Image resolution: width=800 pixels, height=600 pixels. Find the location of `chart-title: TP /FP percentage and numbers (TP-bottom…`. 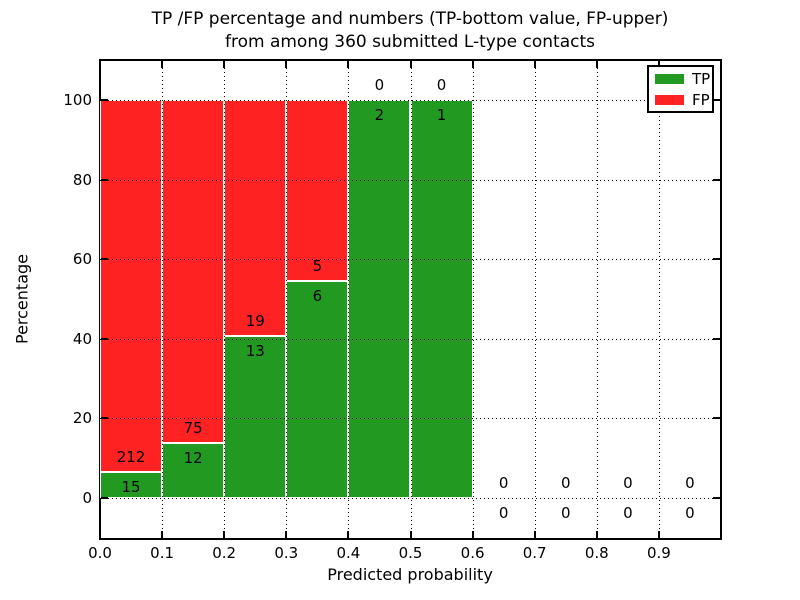

chart-title: TP /FP percentage and numbers (TP-bottom… is located at coordinates (410, 31).